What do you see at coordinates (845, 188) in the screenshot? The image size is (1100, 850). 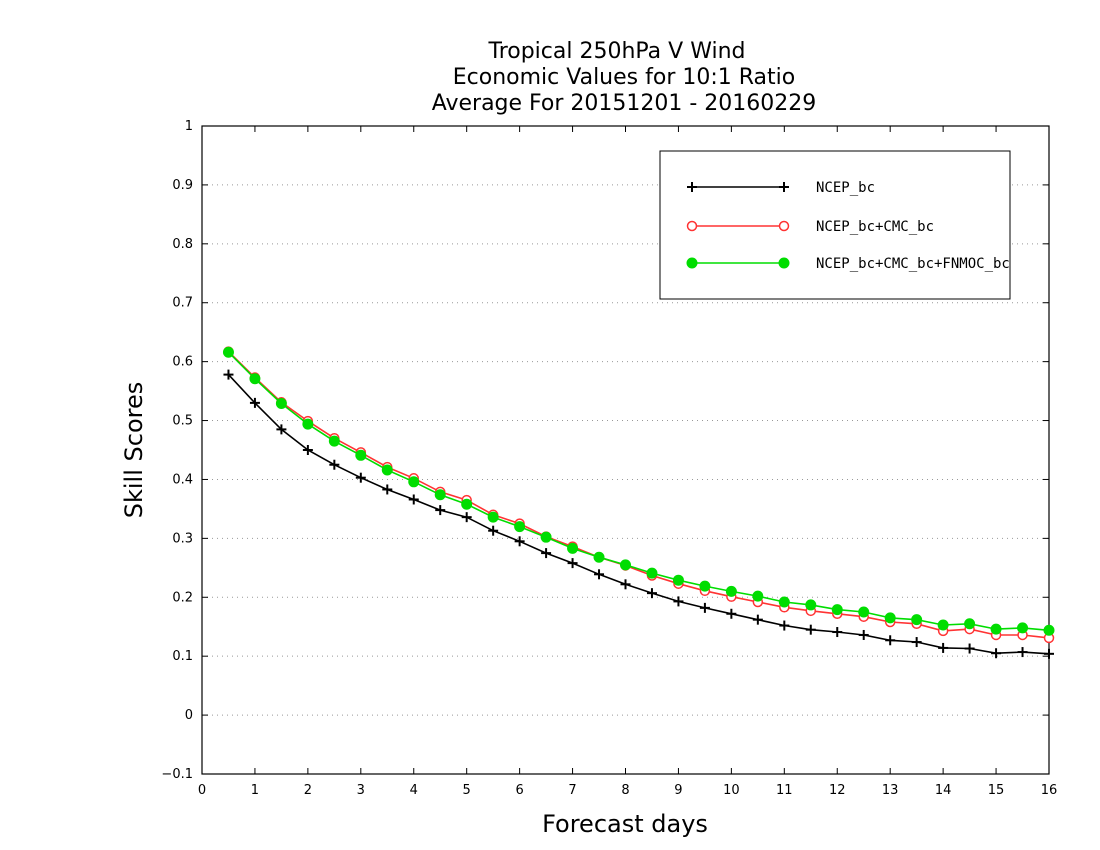 I see `legend-label: NCEP_bc` at bounding box center [845, 188].